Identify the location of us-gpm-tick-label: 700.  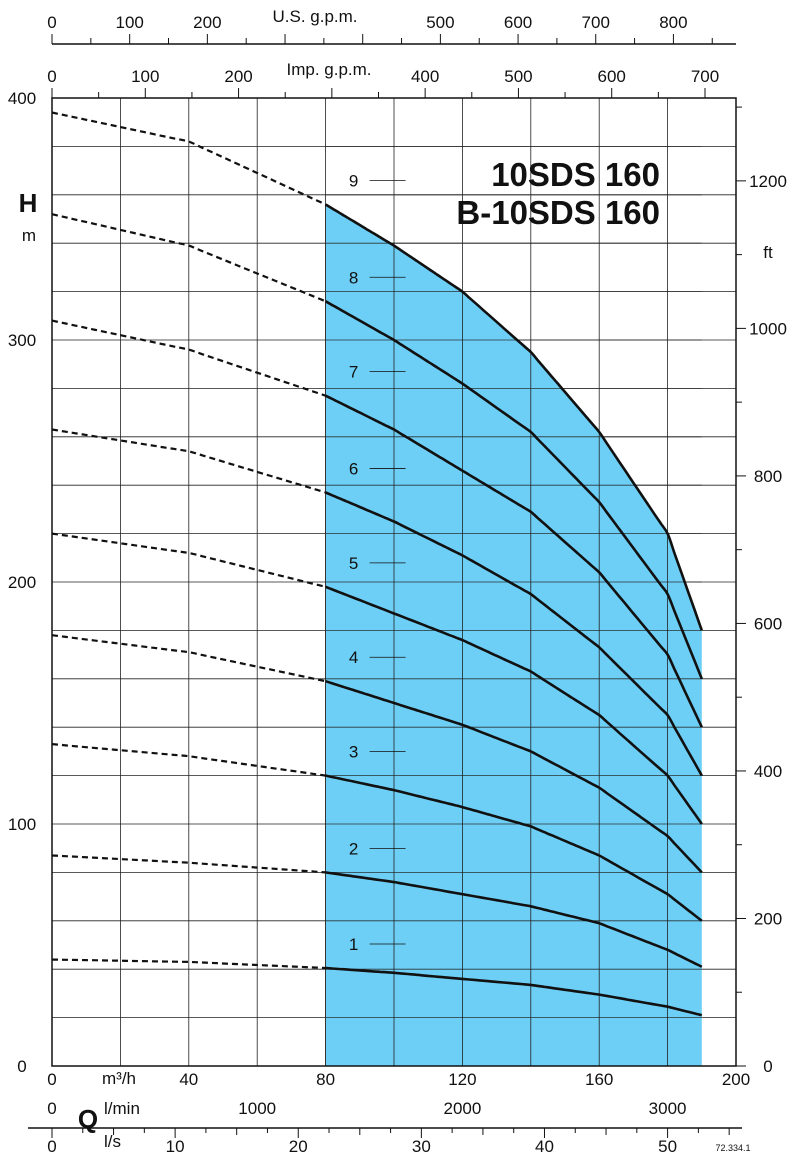
(596, 22).